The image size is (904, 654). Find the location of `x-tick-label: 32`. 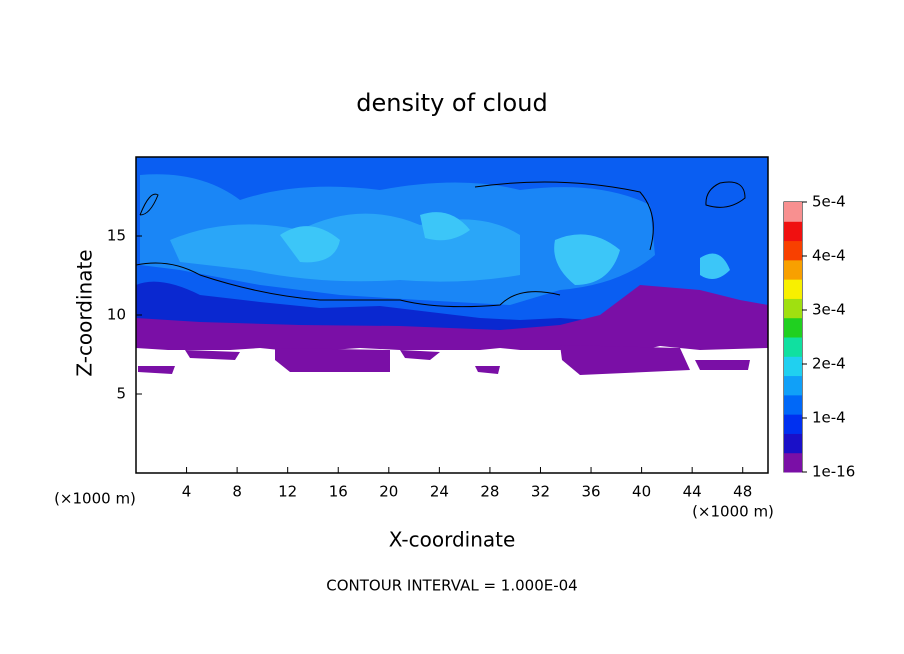

x-tick-label: 32 is located at coordinates (540, 492).